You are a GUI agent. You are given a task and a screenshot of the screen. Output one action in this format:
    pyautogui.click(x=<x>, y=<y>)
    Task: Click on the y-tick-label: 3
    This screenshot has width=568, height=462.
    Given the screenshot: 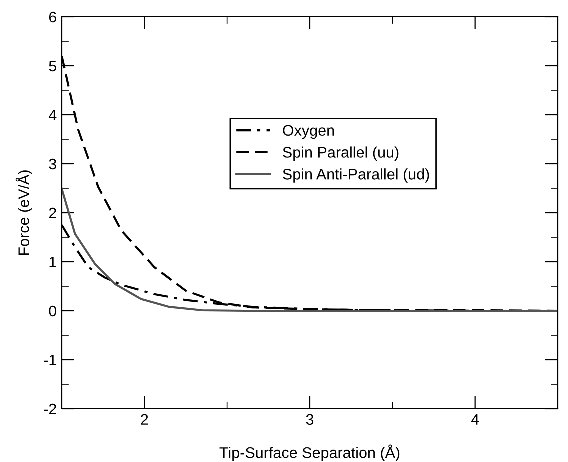 What is the action you would take?
    pyautogui.click(x=52, y=164)
    